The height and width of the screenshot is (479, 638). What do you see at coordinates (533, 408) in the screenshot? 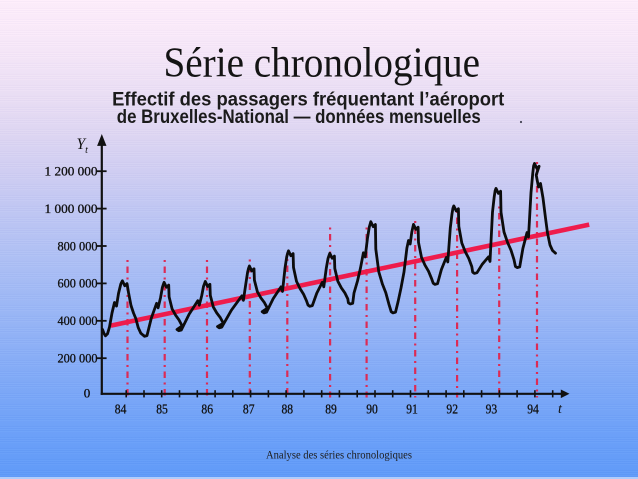
I see `svg-text: 94` at bounding box center [533, 408].